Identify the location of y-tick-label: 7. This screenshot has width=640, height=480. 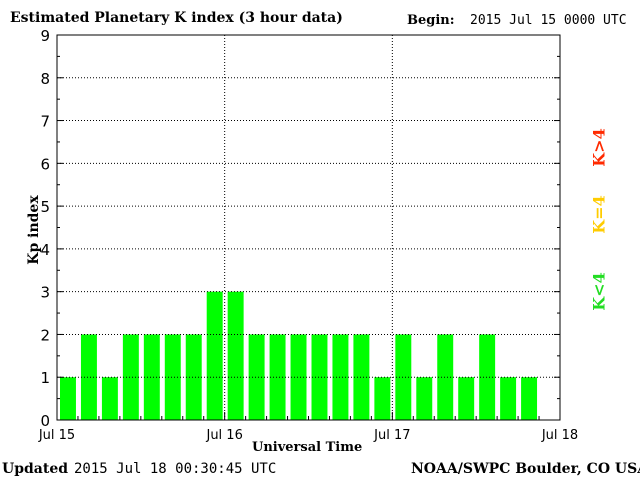
(45, 122).